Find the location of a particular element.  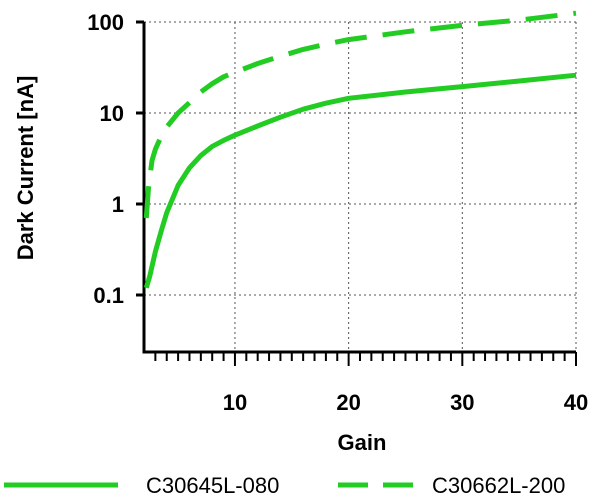

legend-label-1: C30645L-080 is located at coordinates (212, 485).